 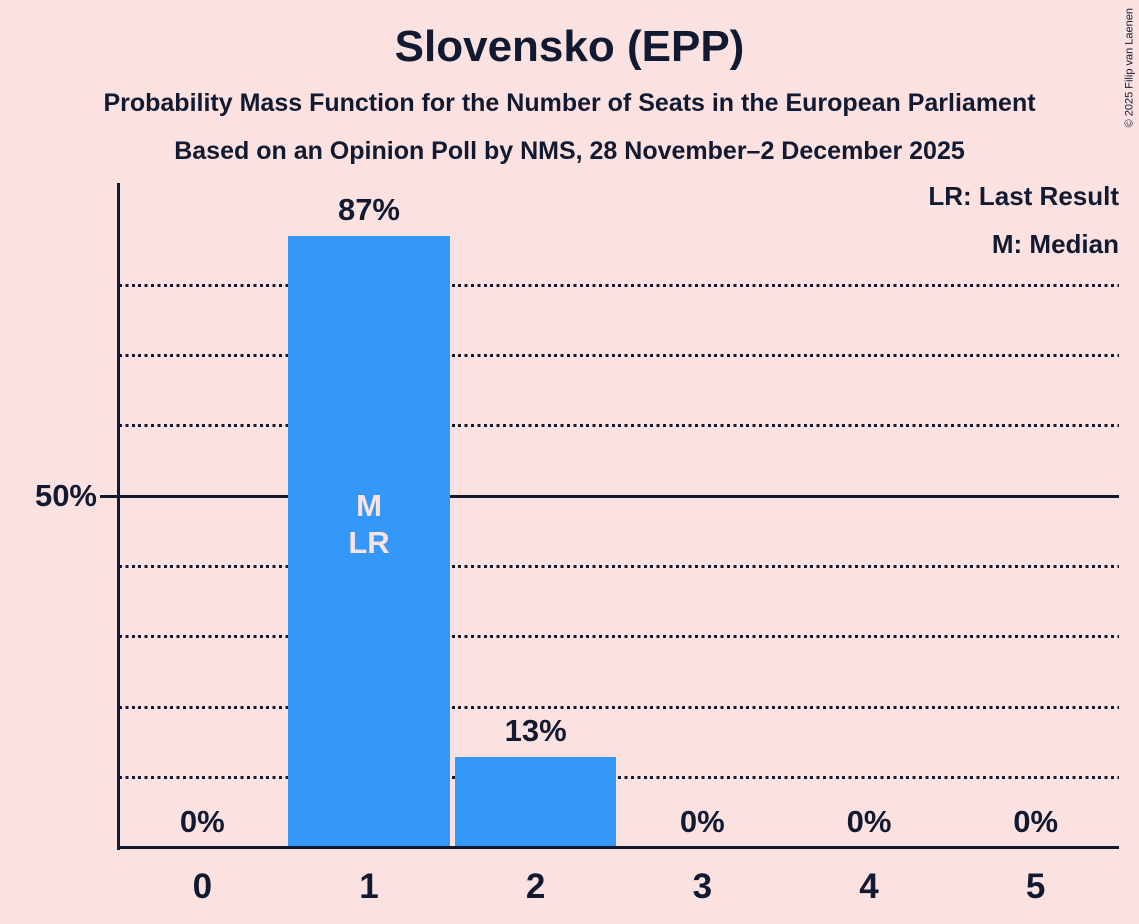 I want to click on y-gridline-dotted-60pct, so click(x=619, y=426).